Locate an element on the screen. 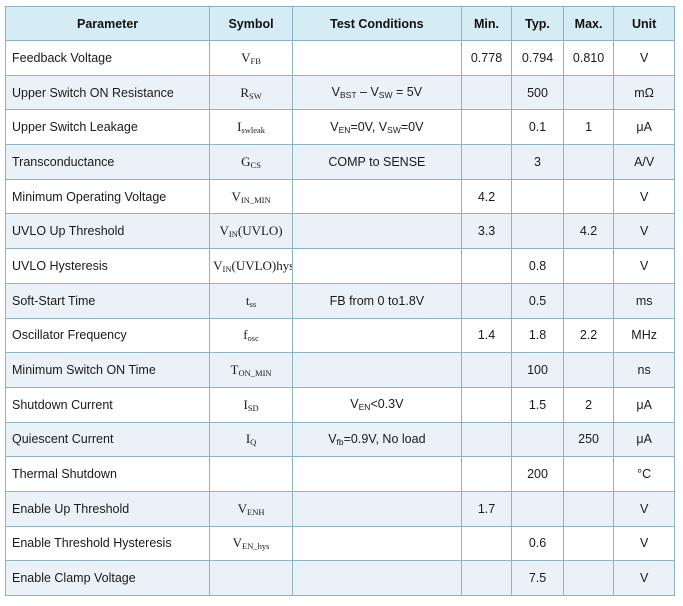 This screenshot has width=683, height=606. typ-cell: 0.794 is located at coordinates (537, 58).